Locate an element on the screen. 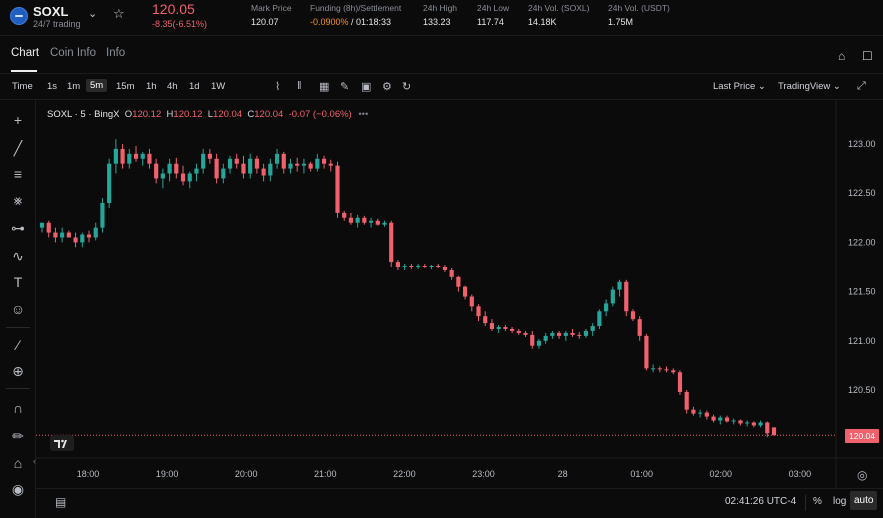 The image size is (883, 518). pattern-icon: ⨳ is located at coordinates (18, 200).